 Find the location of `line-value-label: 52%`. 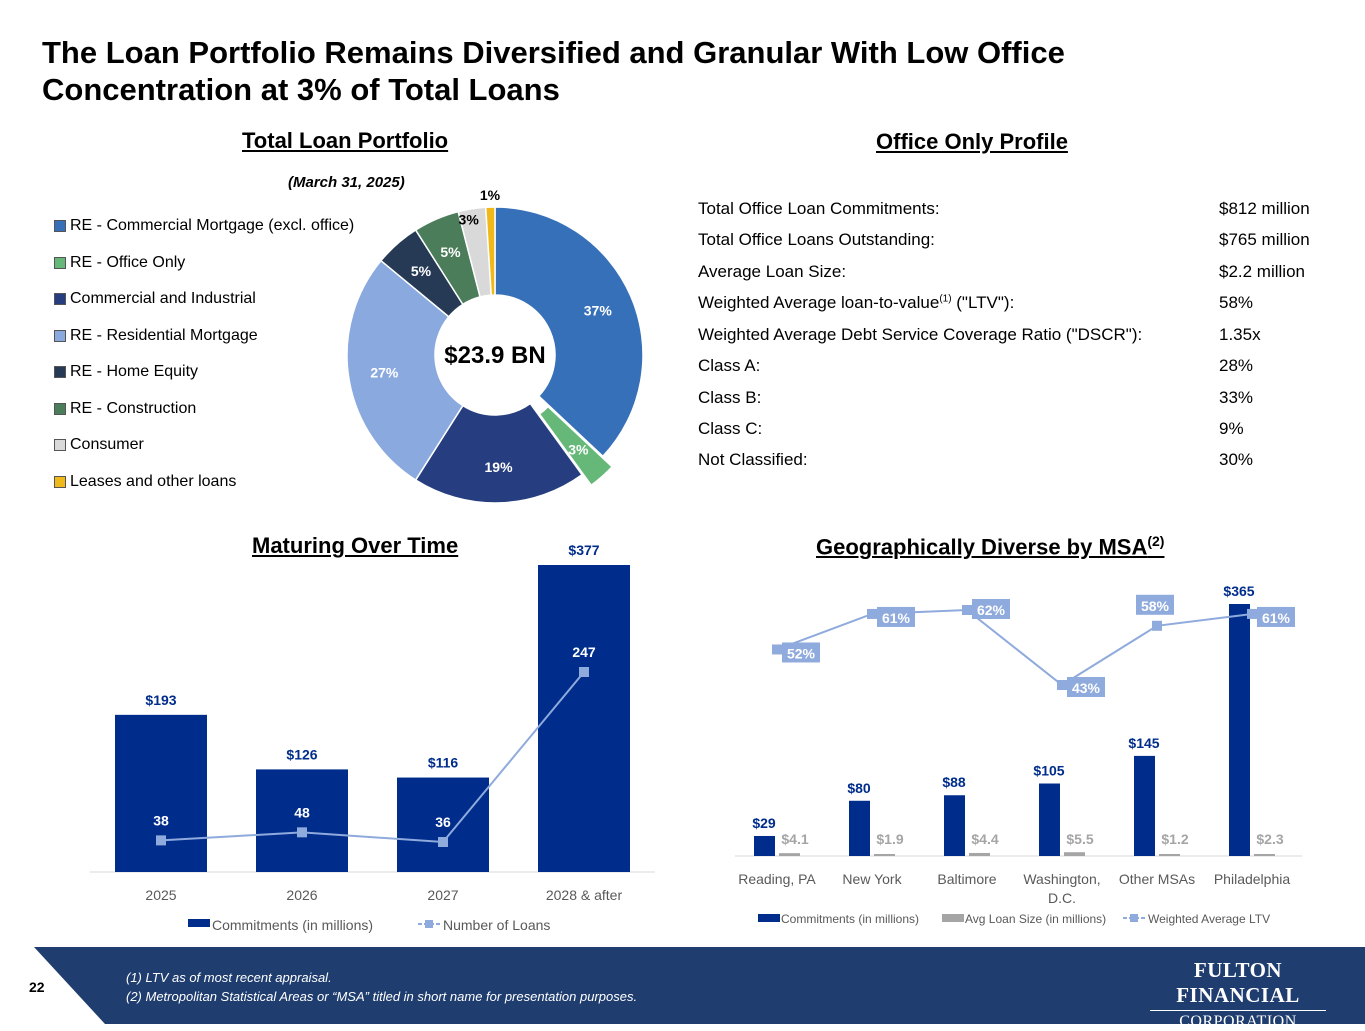

line-value-label: 52% is located at coordinates (801, 653).